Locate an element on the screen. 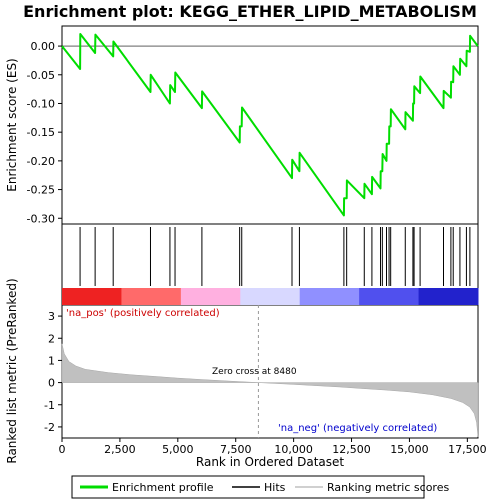  na-pos-label: 'na_pos' (positively correlated) is located at coordinates (143, 313).